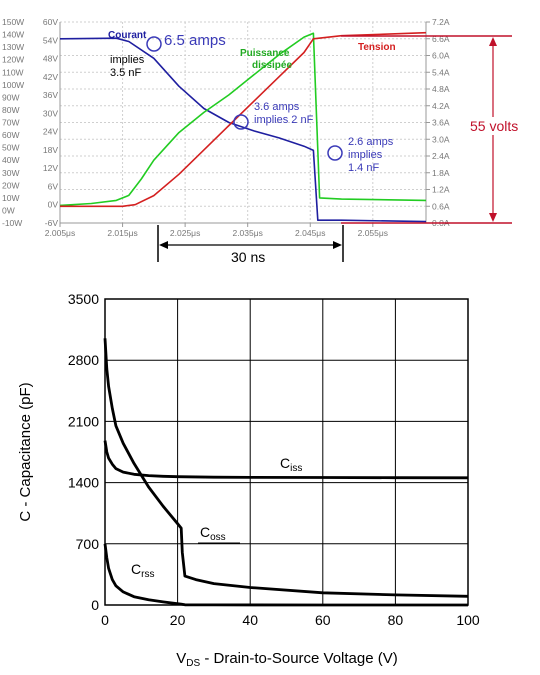 Image resolution: width=540 pixels, height=675 pixels. Describe the element at coordinates (83, 360) in the screenshot. I see `bottom-y-tick: 2800` at that location.